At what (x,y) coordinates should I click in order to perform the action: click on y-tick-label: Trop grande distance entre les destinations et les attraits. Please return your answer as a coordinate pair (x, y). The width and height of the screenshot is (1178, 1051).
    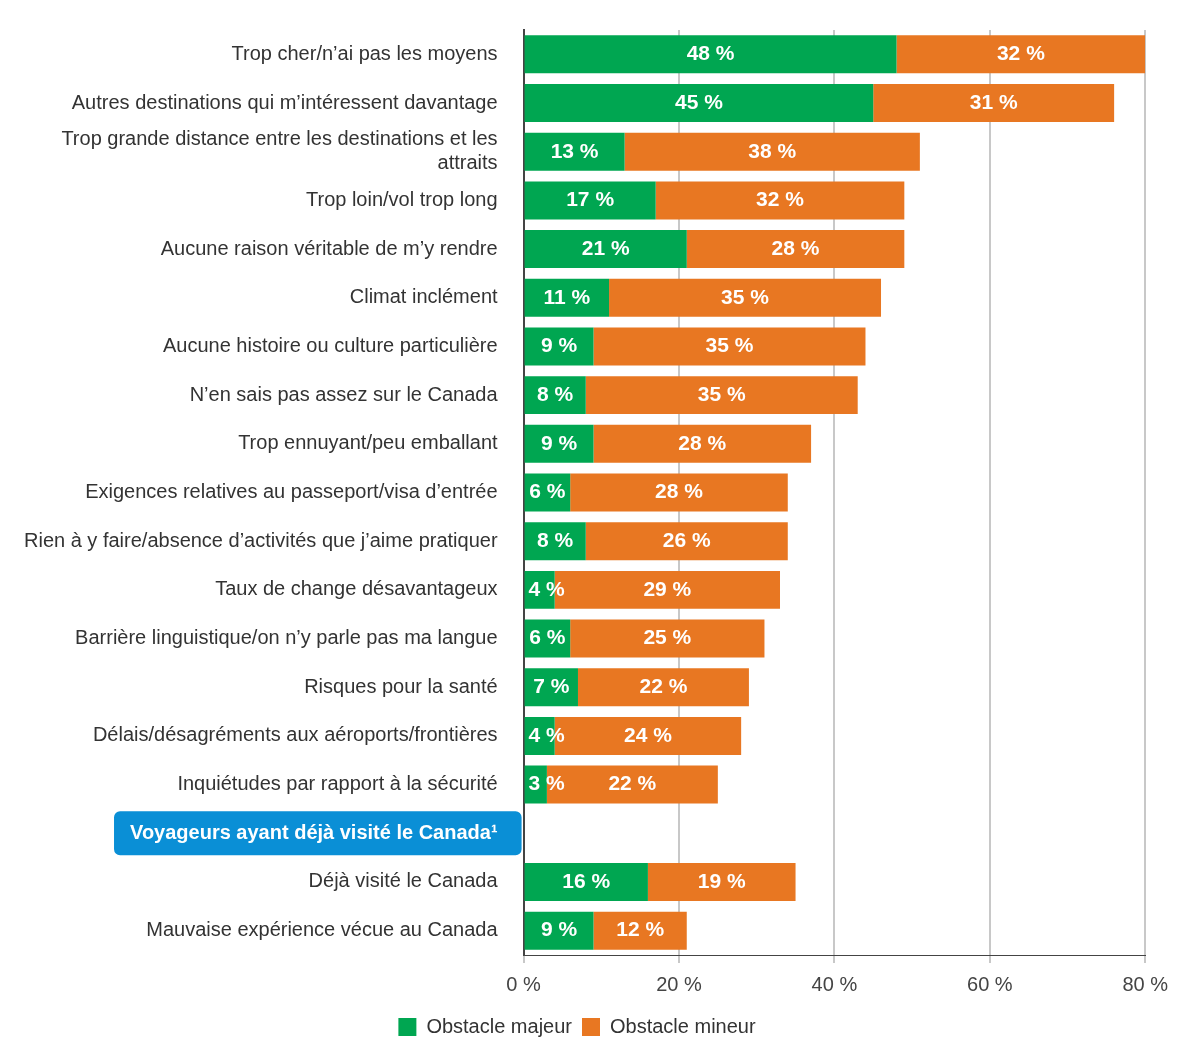
    Looking at the image, I should click on (279, 150).